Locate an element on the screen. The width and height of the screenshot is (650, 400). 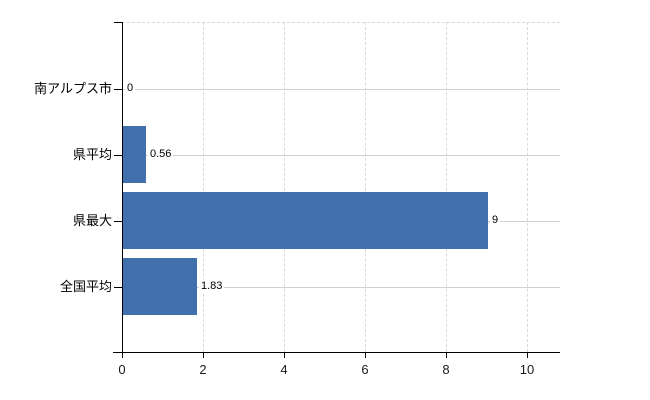
gridline-top is located at coordinates (341, 22).